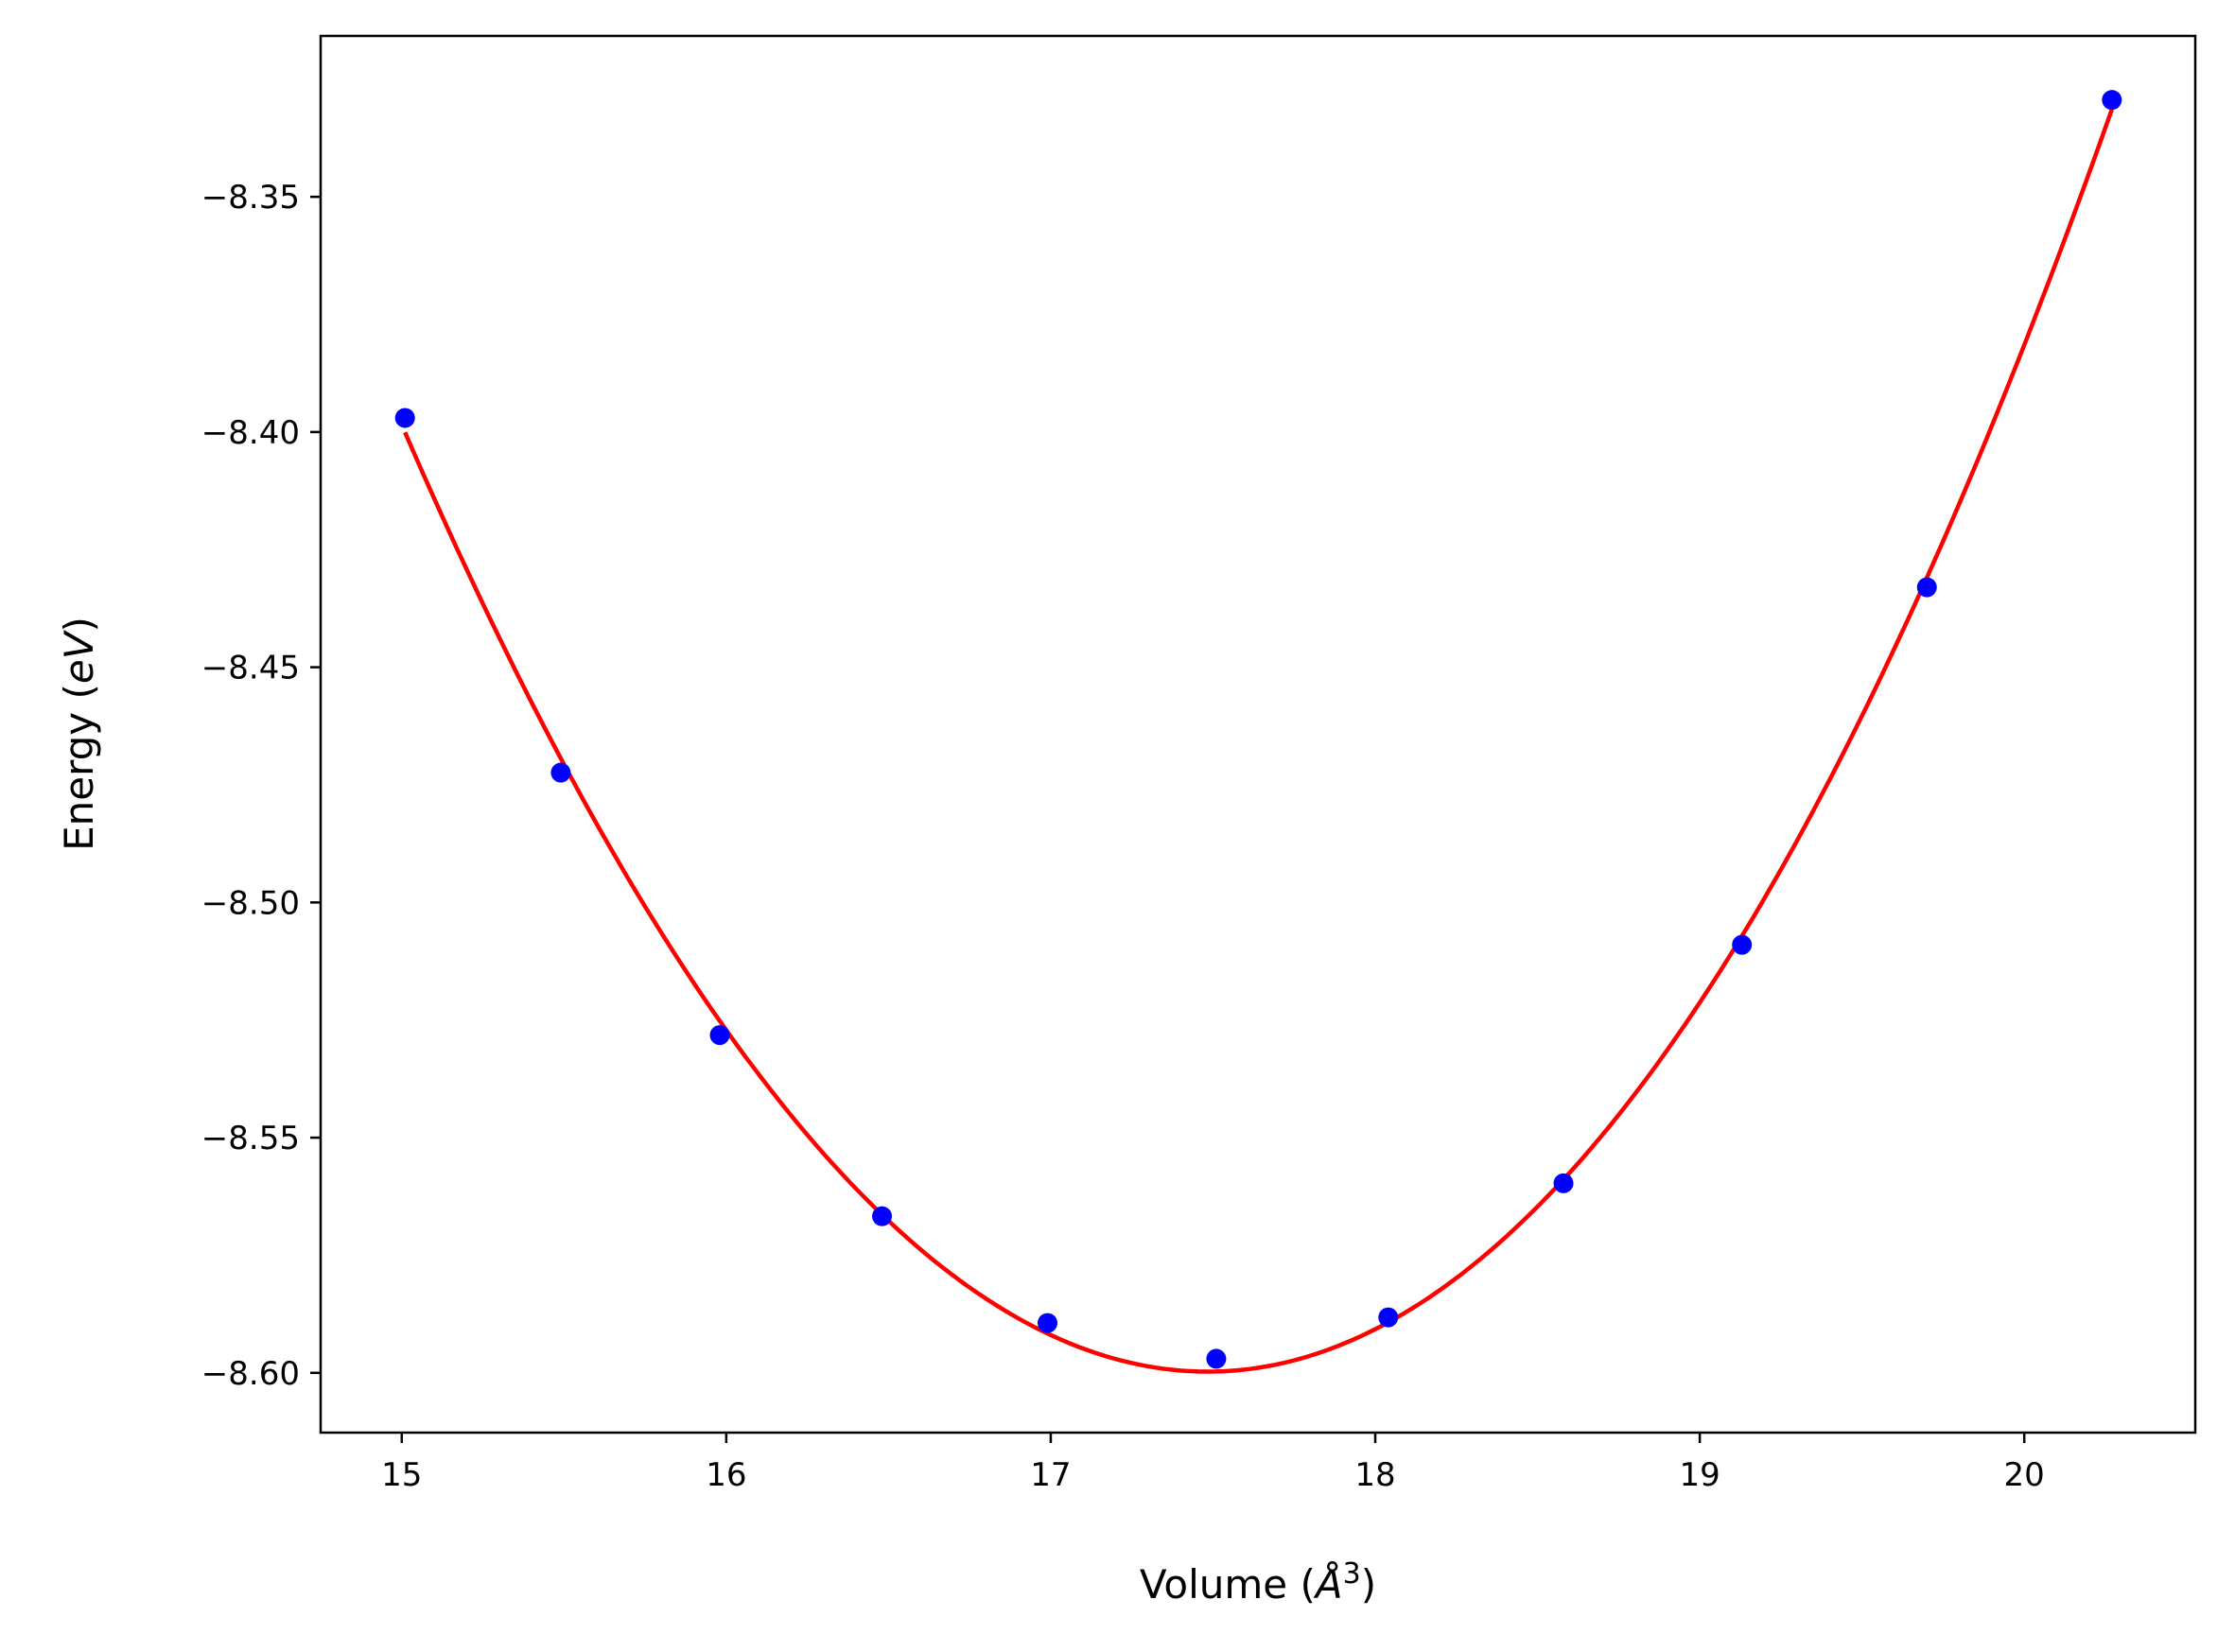 Image resolution: width=2235 pixels, height=1652 pixels. What do you see at coordinates (250, 669) in the screenshot?
I see `y-tick-label: −8.45` at bounding box center [250, 669].